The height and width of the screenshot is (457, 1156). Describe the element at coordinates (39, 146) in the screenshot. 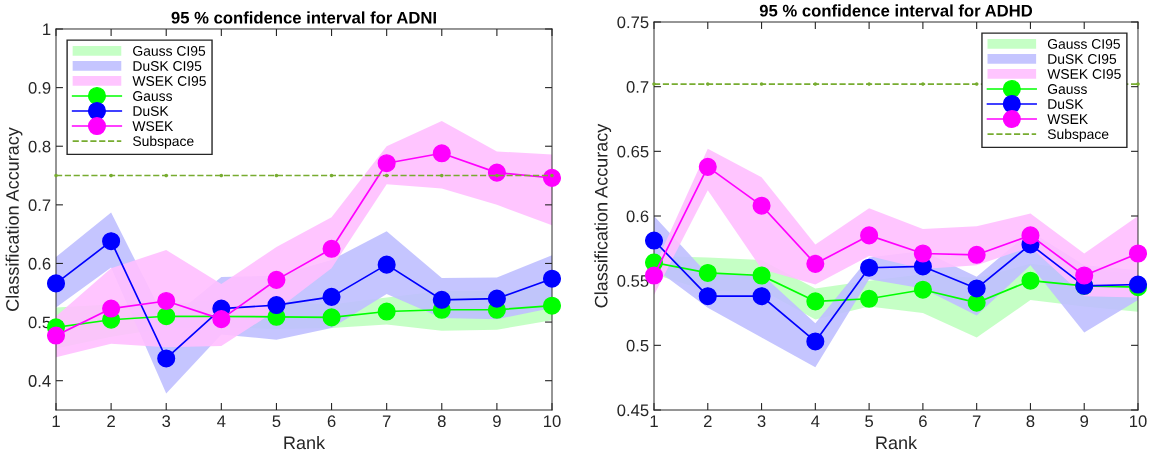

I see `y-tick-label: 0.8` at that location.